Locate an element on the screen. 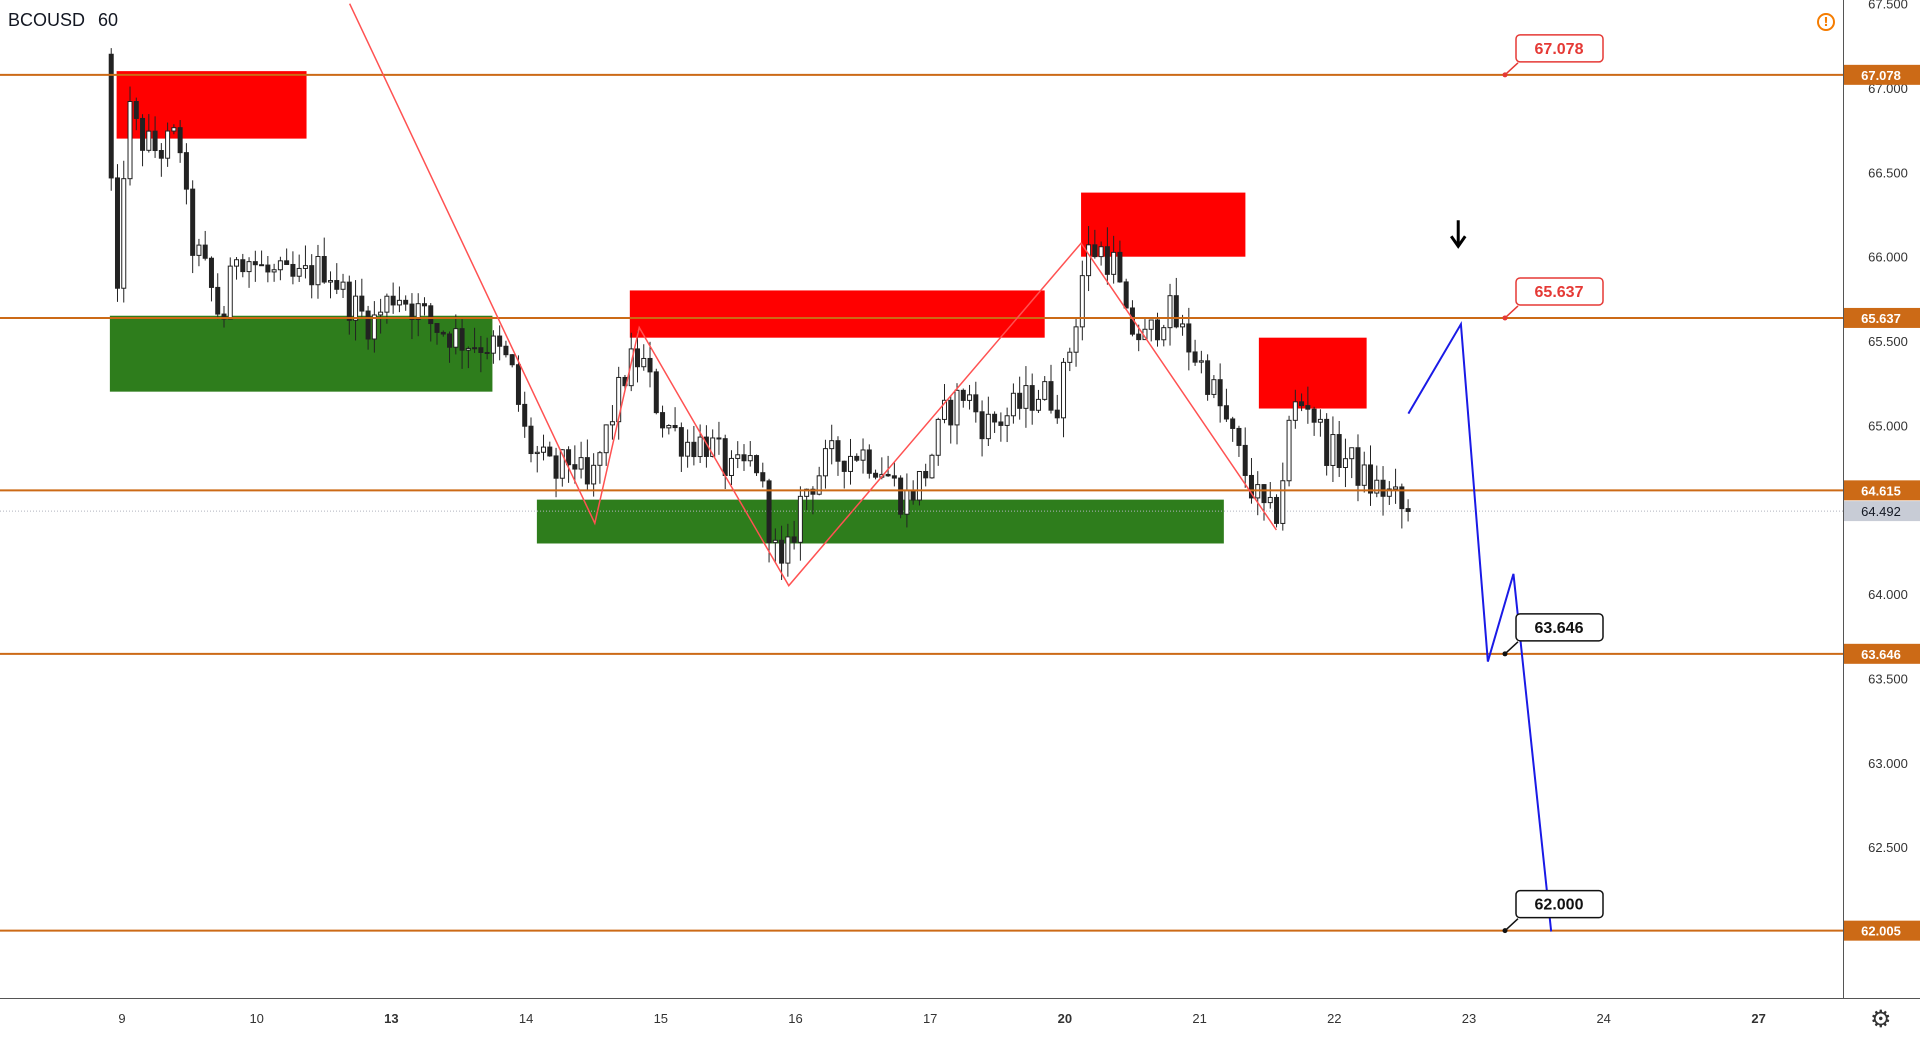  level-price-tag-text-1: 65.637 is located at coordinates (1881, 318).